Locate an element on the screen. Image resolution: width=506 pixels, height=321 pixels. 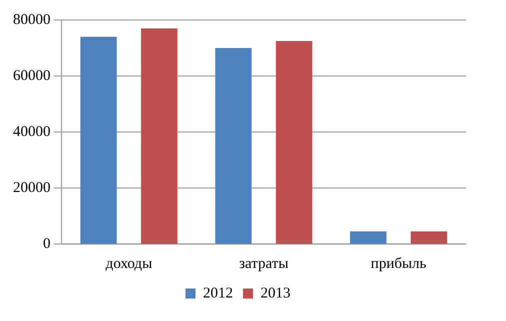
x-tick-label: затраты is located at coordinates (263, 264).